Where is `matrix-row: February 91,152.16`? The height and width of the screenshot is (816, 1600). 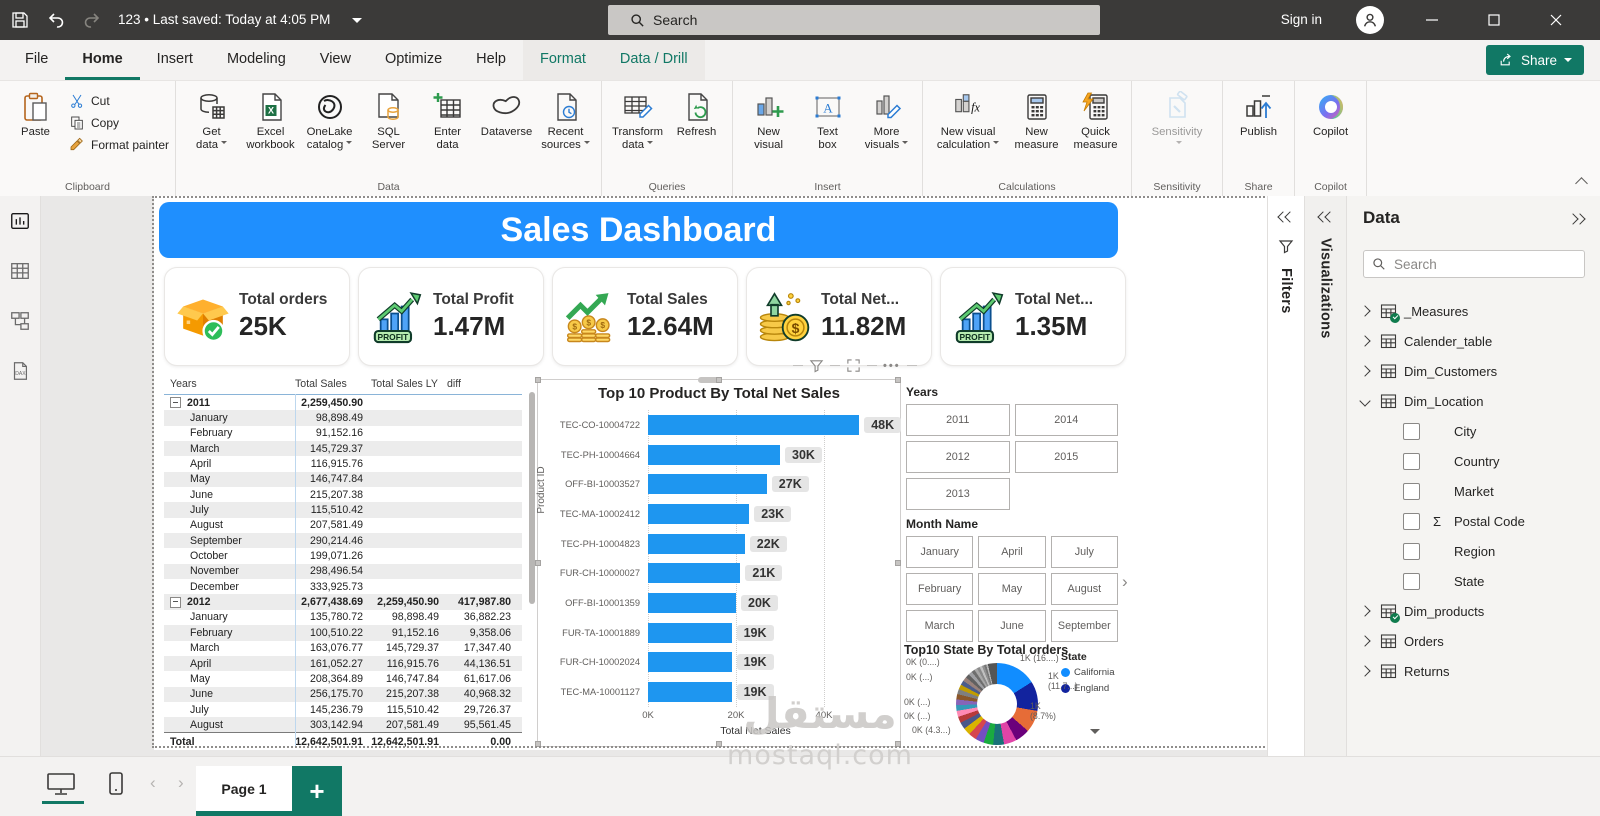 matrix-row: February 91,152.16 is located at coordinates (343, 433).